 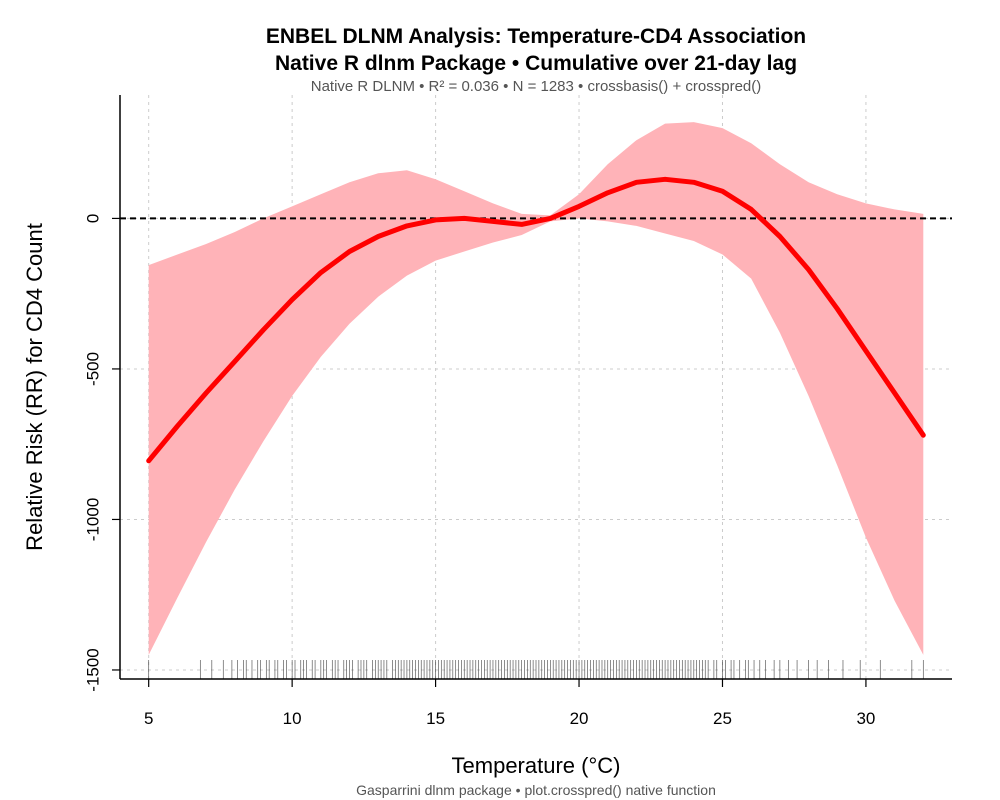 I want to click on x-tick-label: 20, so click(x=579, y=718).